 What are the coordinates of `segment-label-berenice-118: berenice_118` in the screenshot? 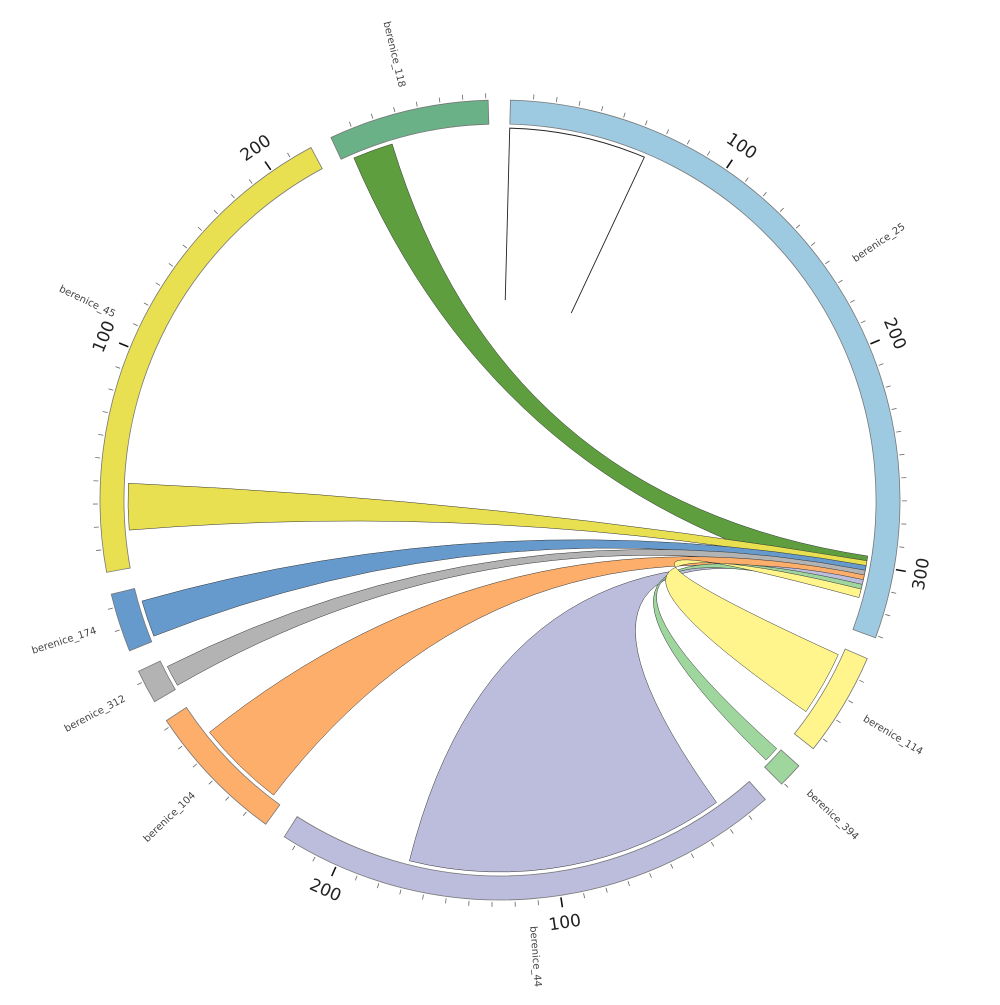 It's located at (394, 54).